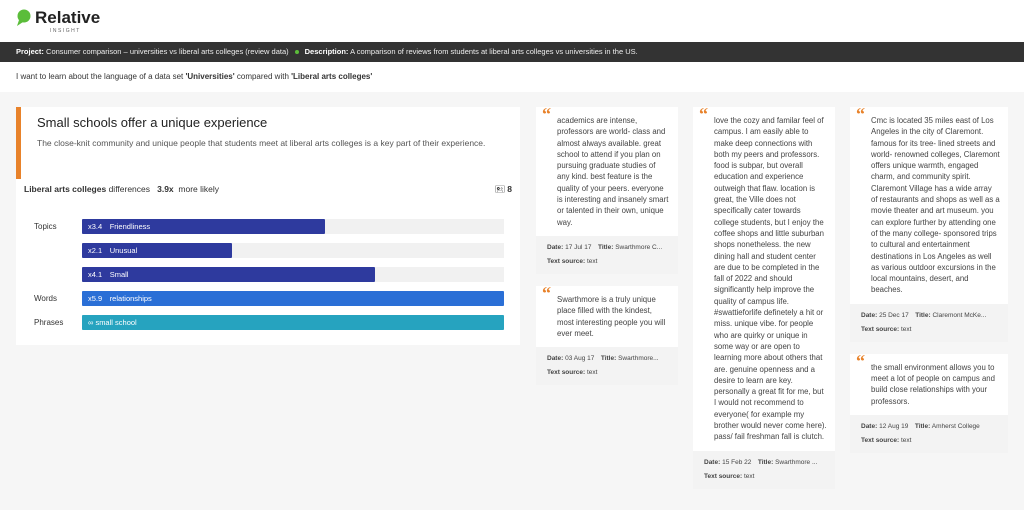 This screenshot has width=1024, height=510. I want to click on bar-row: Topics x3.4 Friendliness, so click(268, 226).